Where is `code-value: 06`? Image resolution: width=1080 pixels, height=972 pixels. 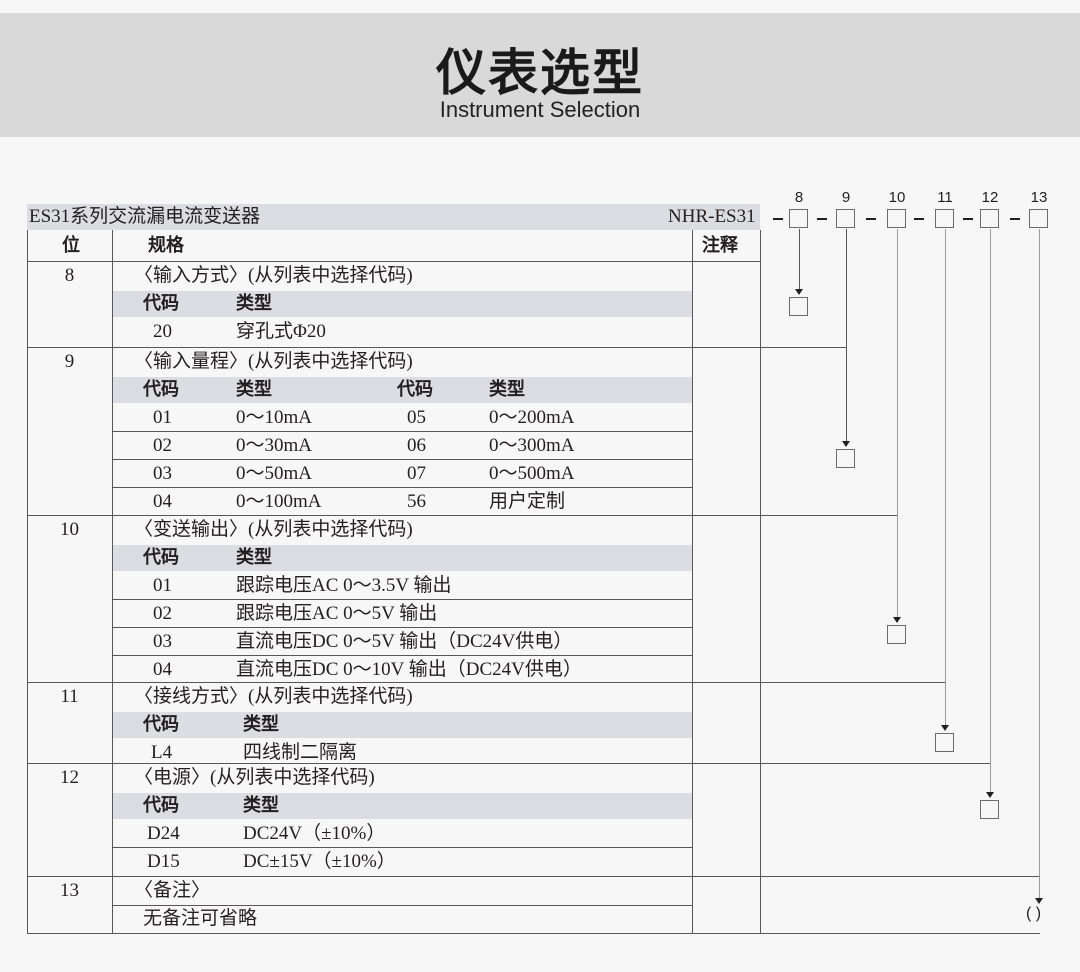 code-value: 06 is located at coordinates (416, 445).